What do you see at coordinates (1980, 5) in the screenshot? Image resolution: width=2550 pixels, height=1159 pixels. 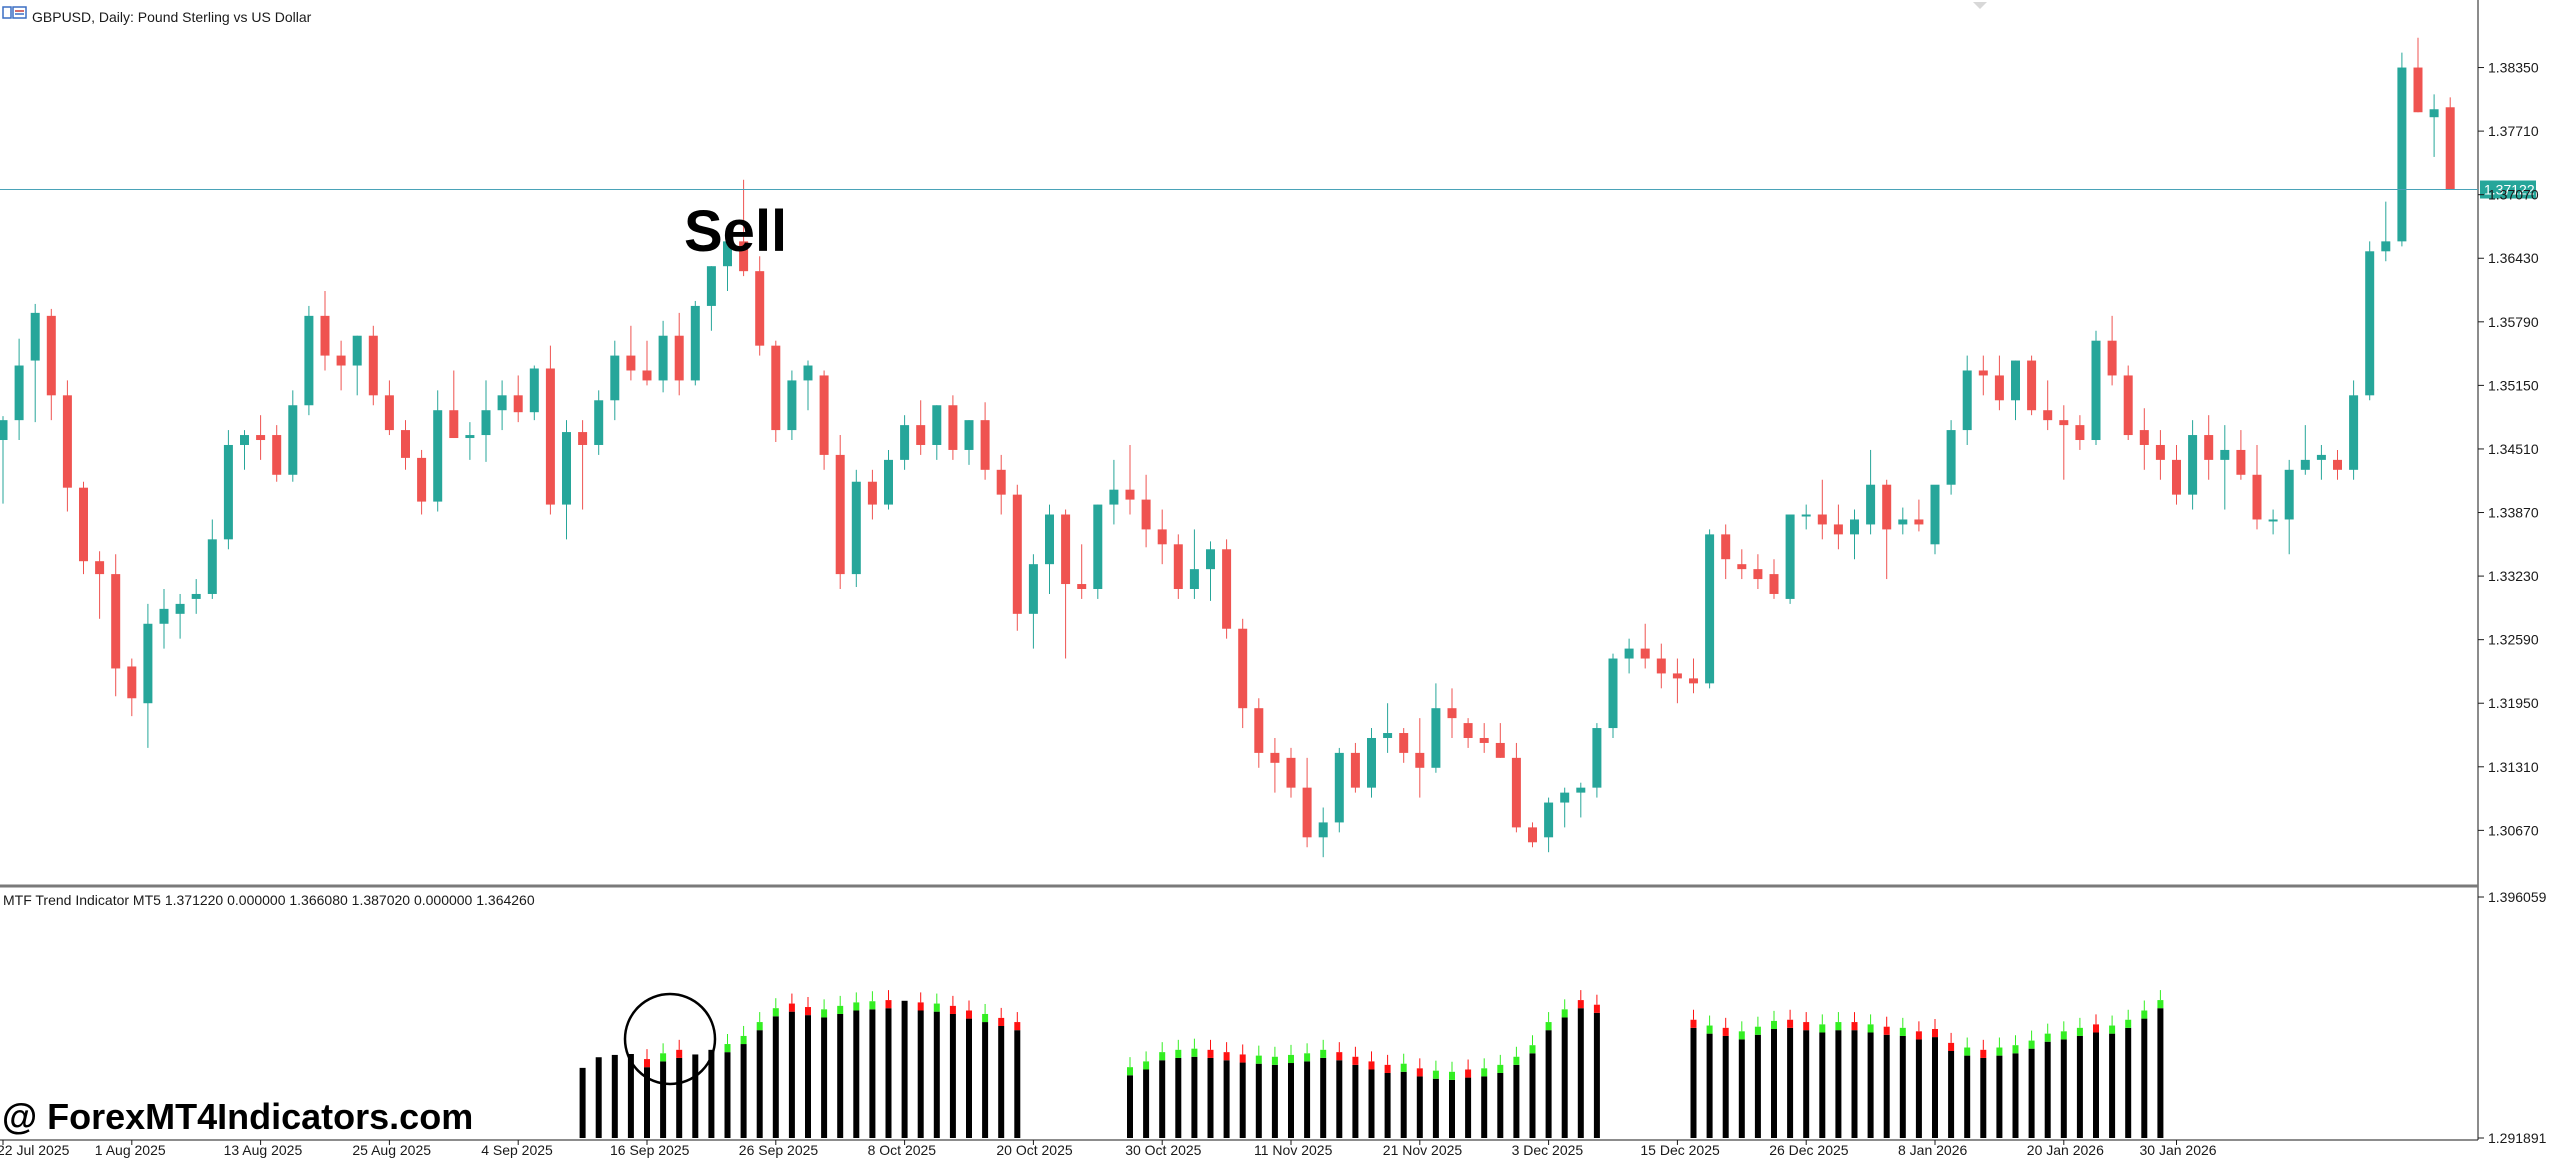 I see `chart-shift-marker-icon` at bounding box center [1980, 5].